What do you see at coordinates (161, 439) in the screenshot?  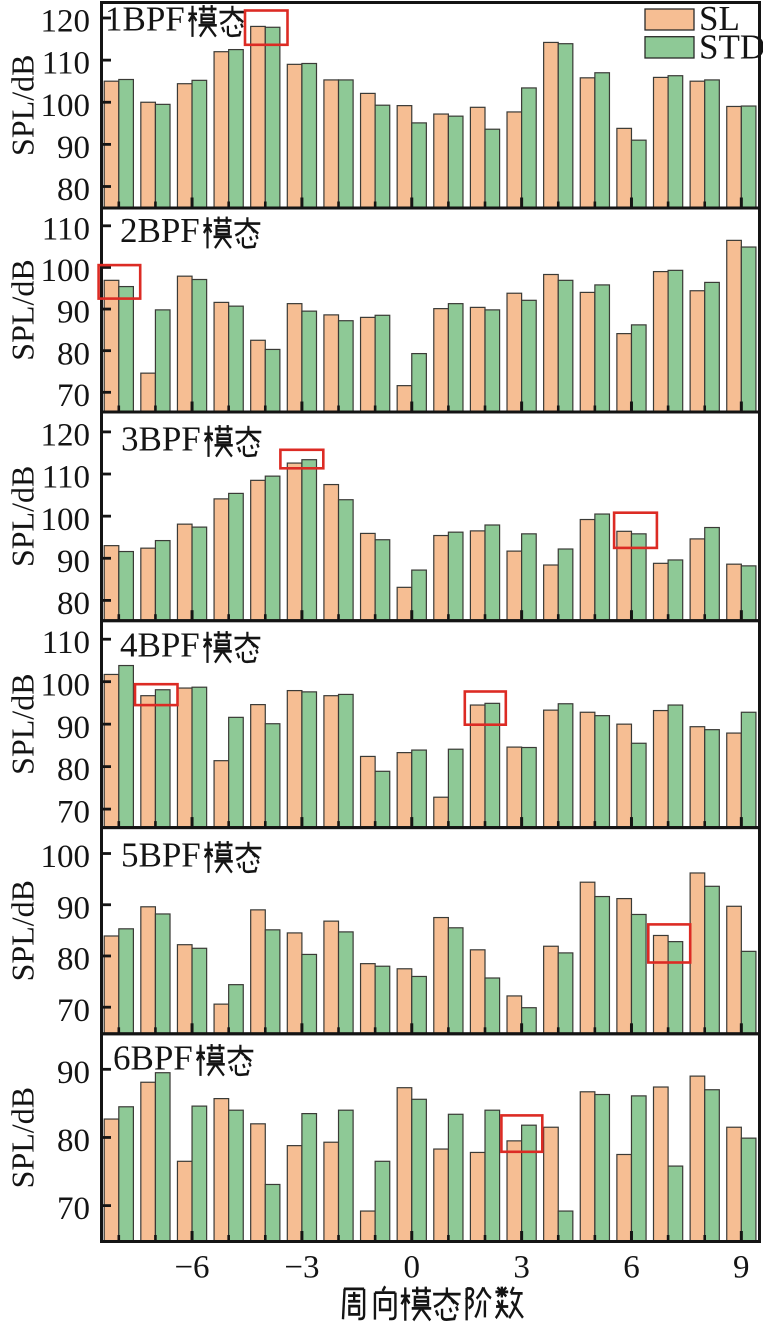 I see `svg-text: 3BPF` at bounding box center [161, 439].